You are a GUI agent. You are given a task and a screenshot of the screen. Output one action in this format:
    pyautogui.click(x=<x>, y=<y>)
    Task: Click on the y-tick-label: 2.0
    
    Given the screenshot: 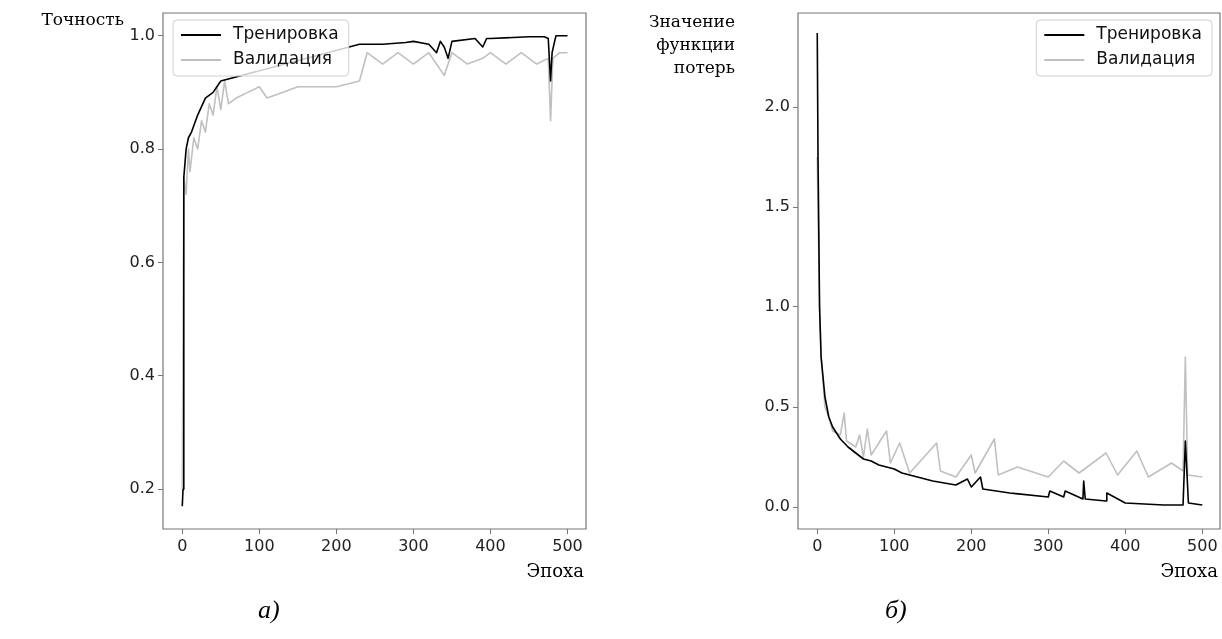 What is the action you would take?
    pyautogui.click(x=777, y=106)
    